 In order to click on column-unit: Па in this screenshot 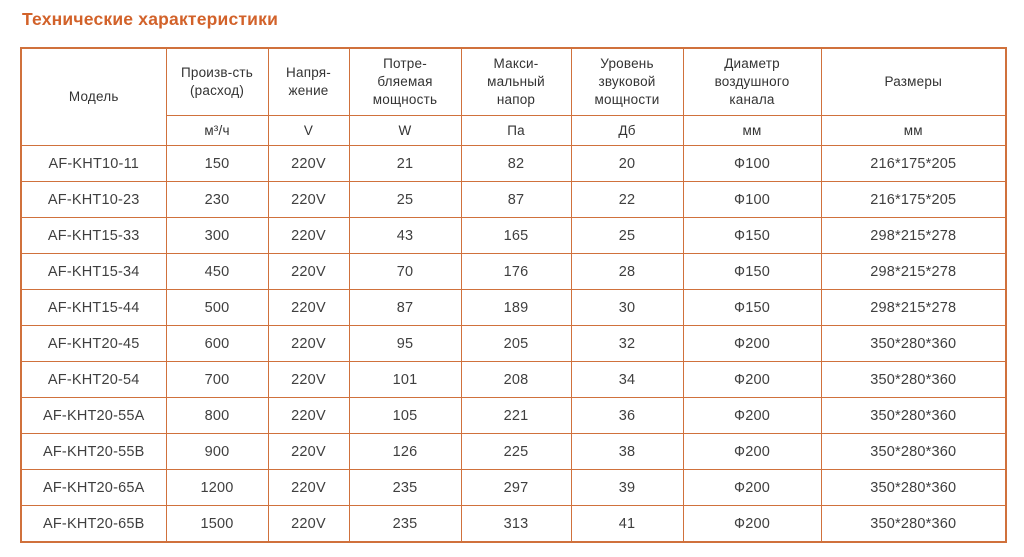, I will do `click(516, 130)`.